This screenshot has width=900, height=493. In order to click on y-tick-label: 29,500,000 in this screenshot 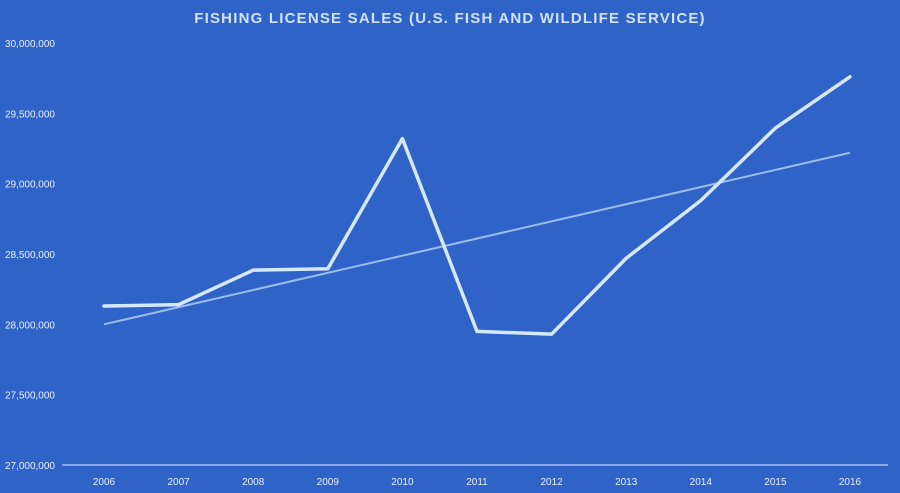, I will do `click(30, 114)`.